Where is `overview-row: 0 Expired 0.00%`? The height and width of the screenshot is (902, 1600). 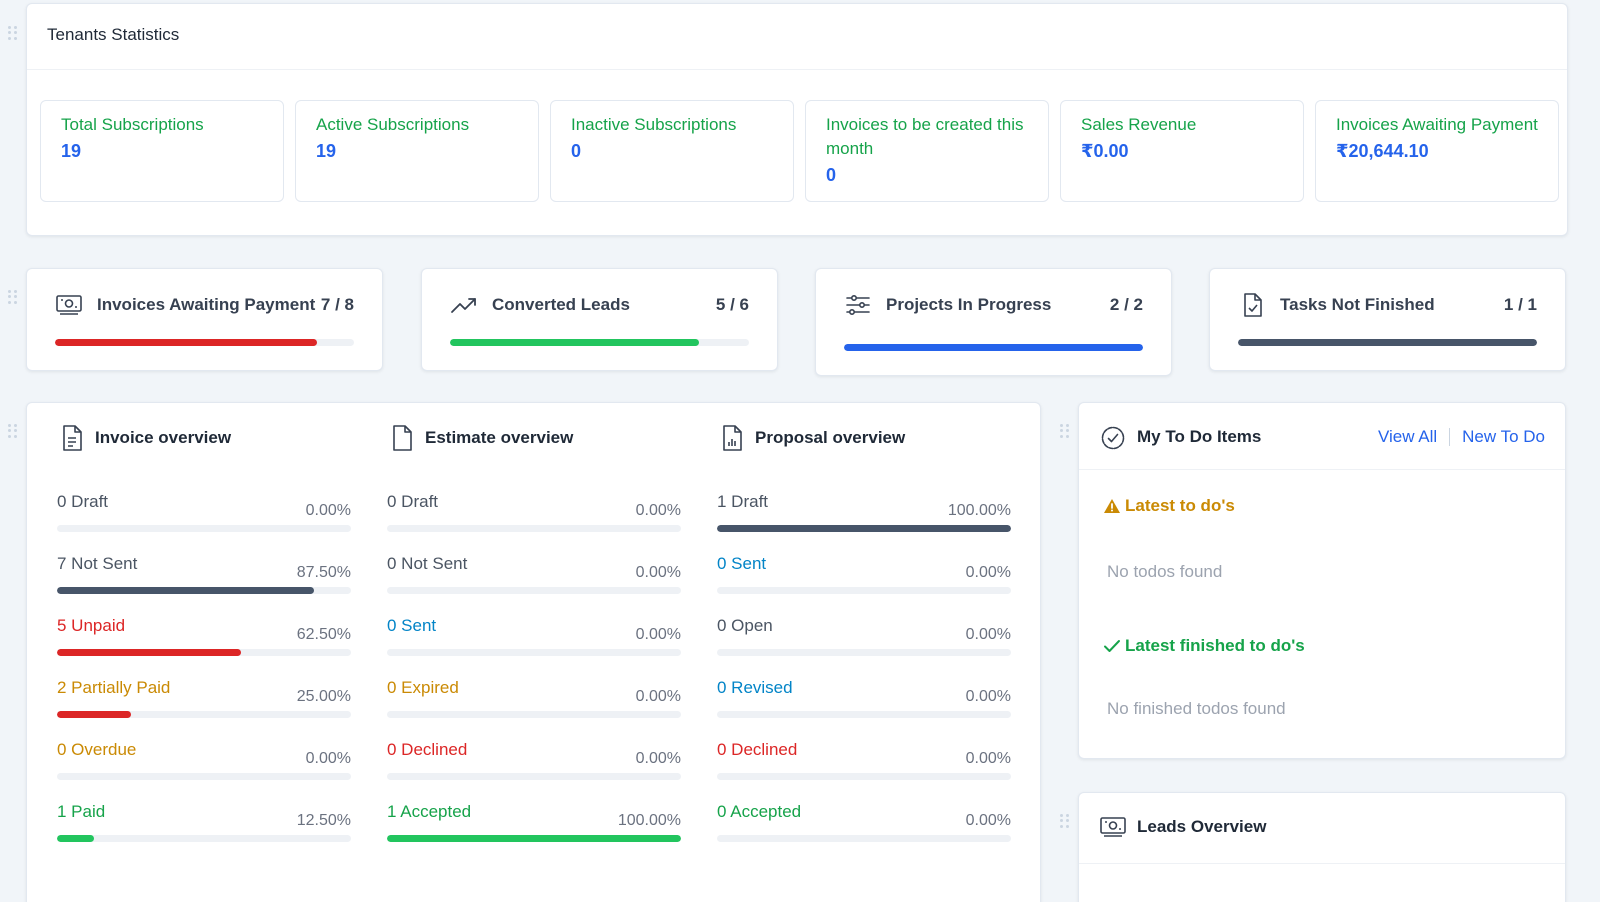
overview-row: 0 Expired 0.00% is located at coordinates (534, 702).